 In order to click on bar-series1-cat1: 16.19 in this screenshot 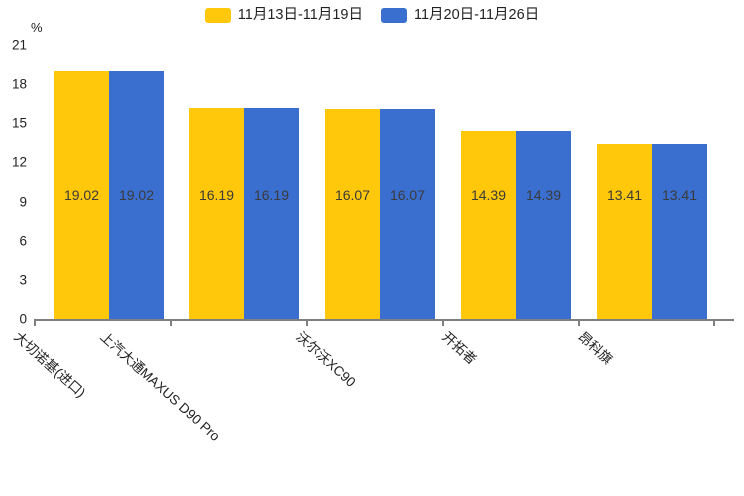, I will do `click(271, 213)`.